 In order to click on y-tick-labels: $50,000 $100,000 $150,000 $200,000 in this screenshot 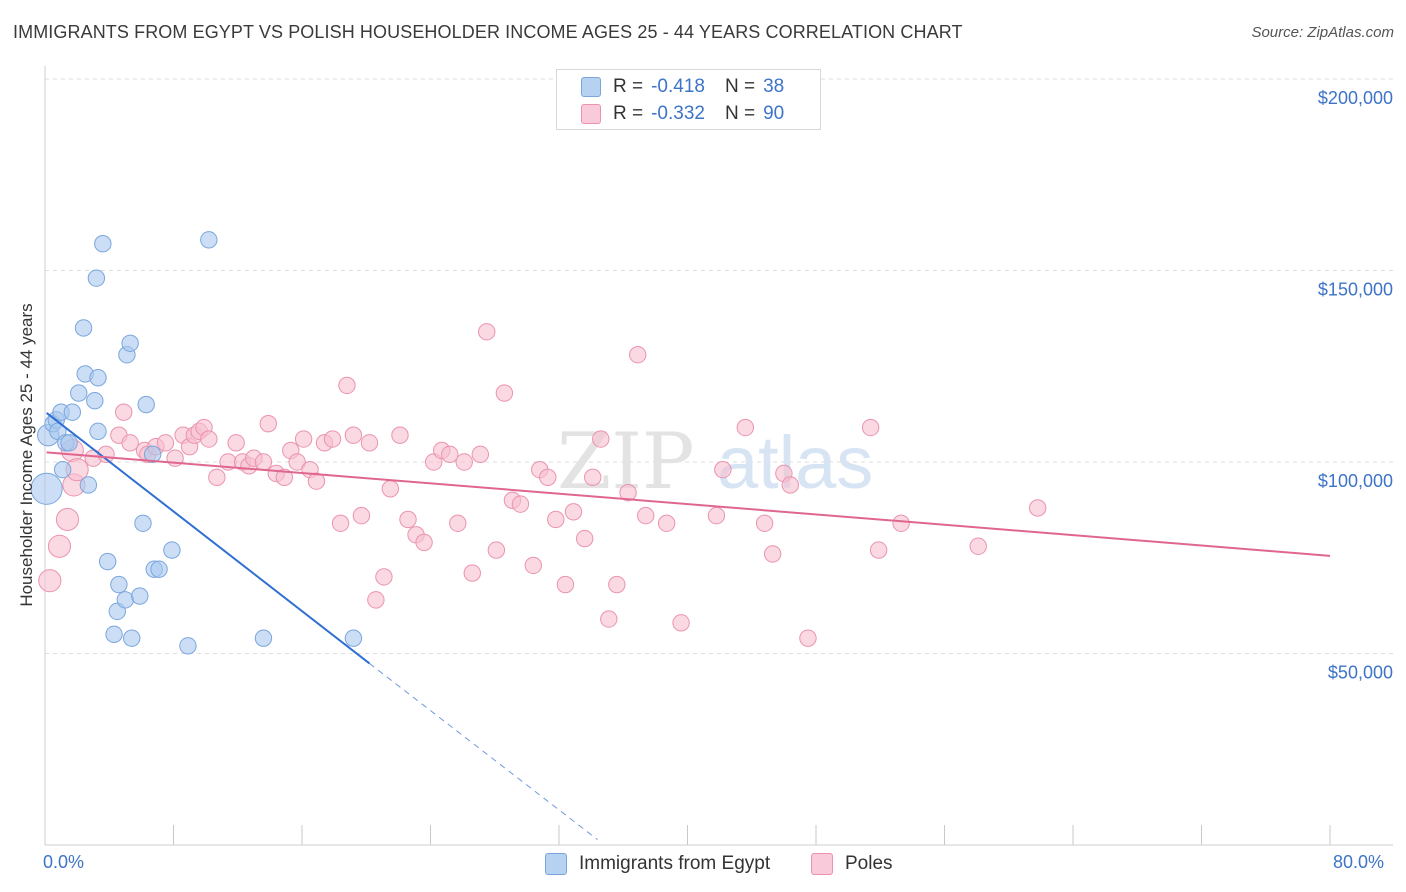, I will do `click(1355, 385)`.